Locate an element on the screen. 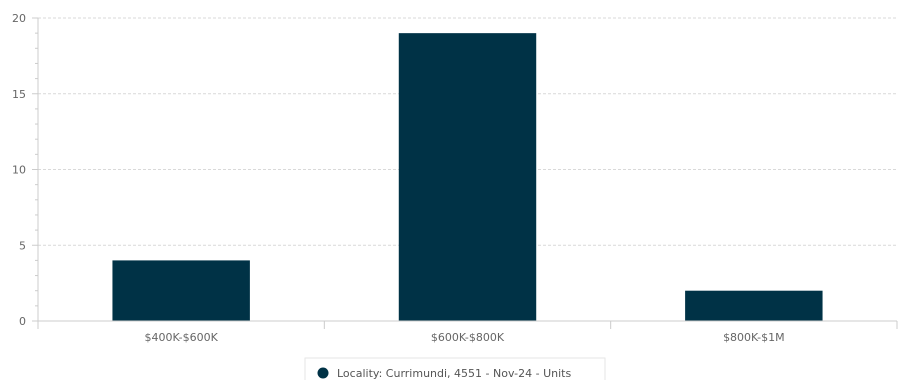 The image size is (899, 380). y-tick-label: 15 is located at coordinates (19, 94).